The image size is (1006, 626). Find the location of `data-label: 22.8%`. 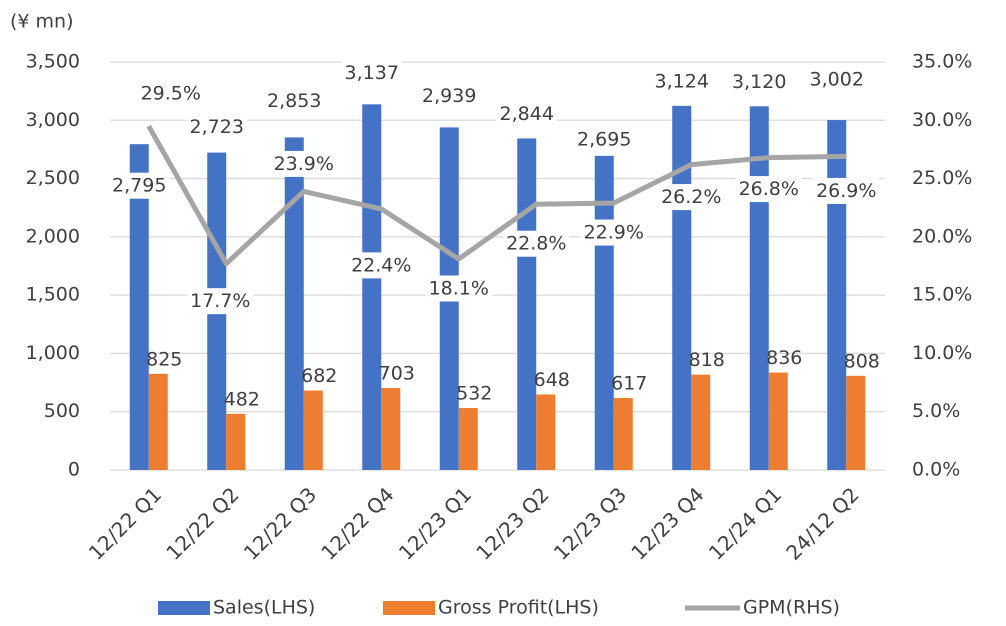

data-label: 22.8% is located at coordinates (536, 244).